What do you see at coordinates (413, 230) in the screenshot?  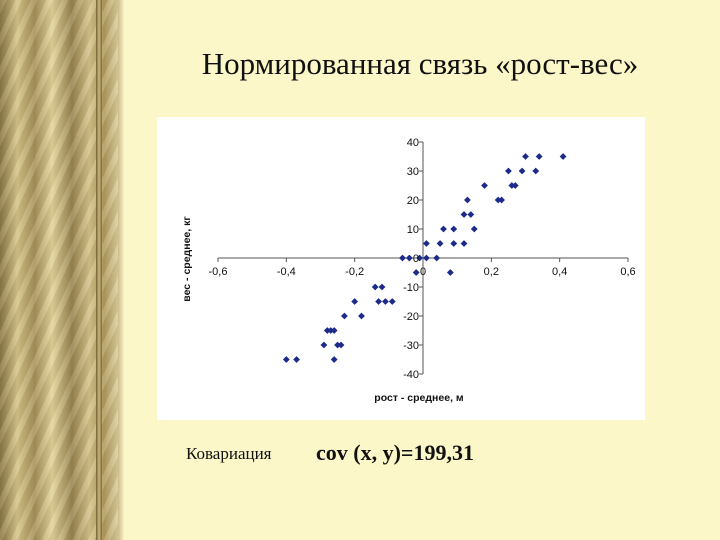 I see `y-tick-label: 10` at bounding box center [413, 230].